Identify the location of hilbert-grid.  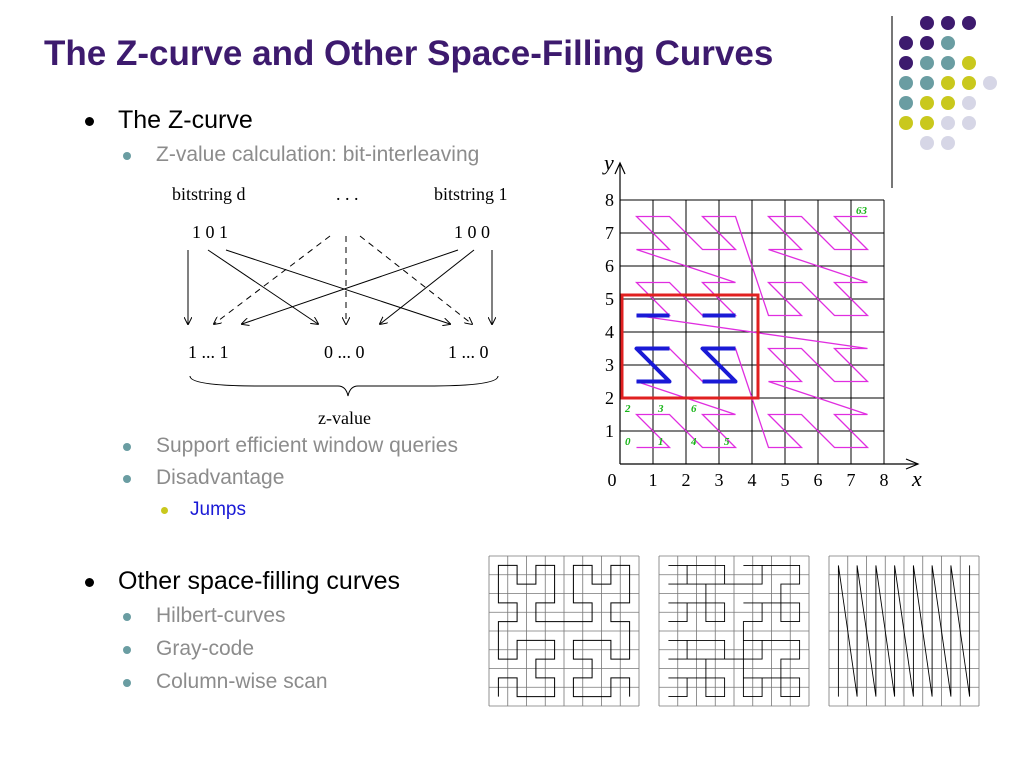
(564, 631).